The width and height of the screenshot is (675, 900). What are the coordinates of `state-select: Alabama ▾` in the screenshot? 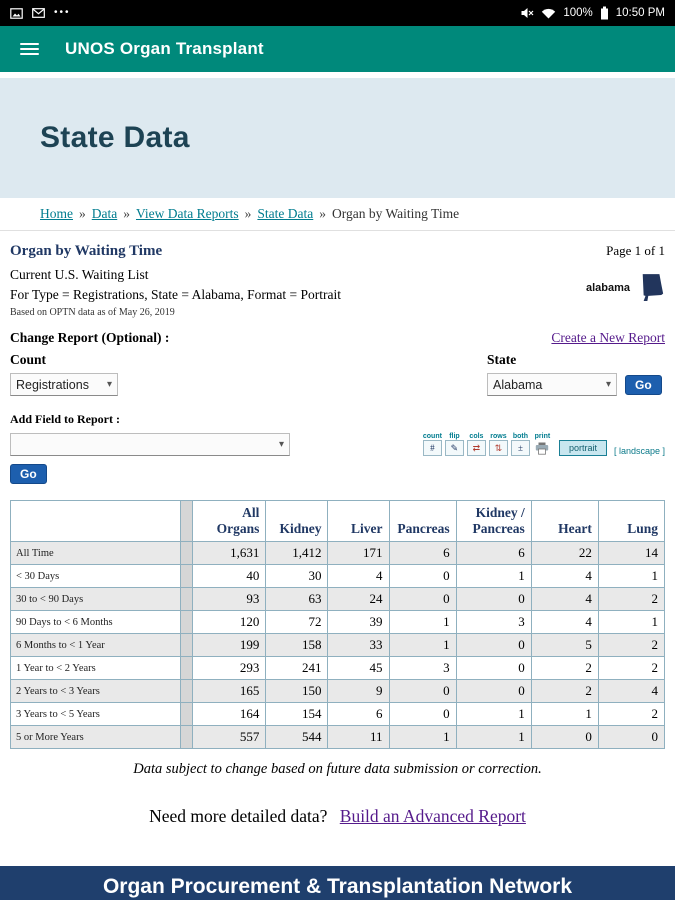 It's located at (552, 384).